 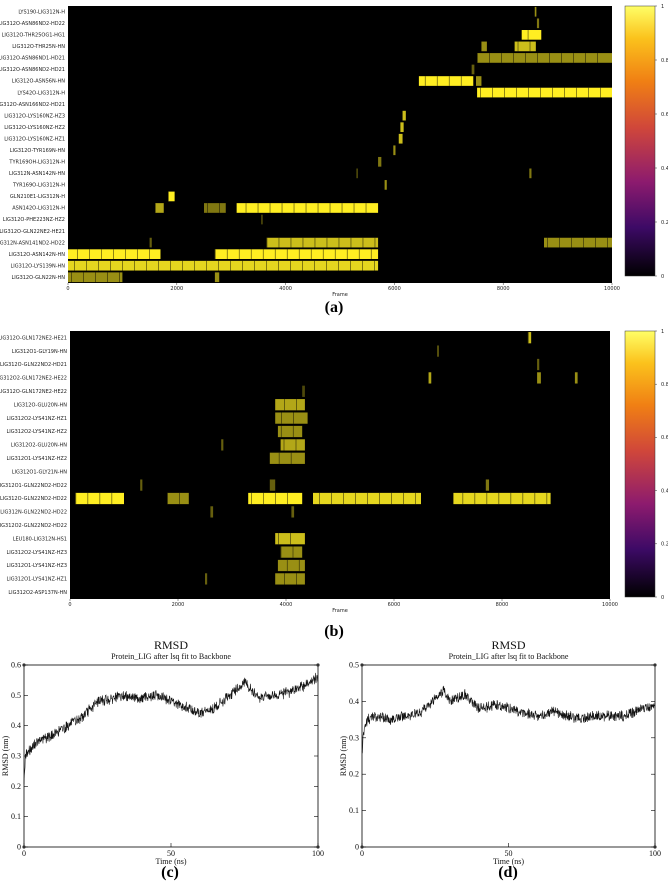 I want to click on row-label: LIG312O-ASN166ND2-HD21, so click(x=32, y=105).